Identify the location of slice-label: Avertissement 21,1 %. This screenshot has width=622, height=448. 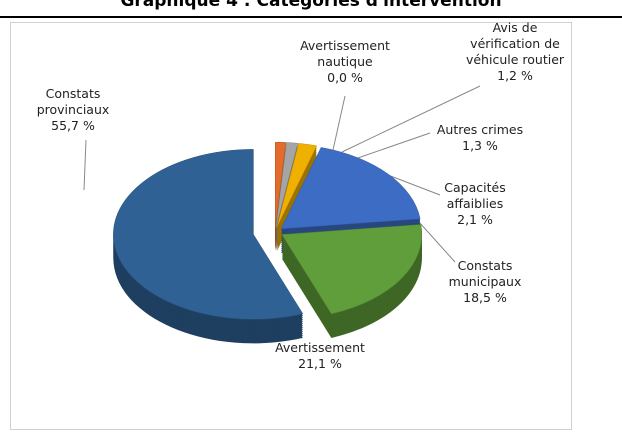
(320, 356).